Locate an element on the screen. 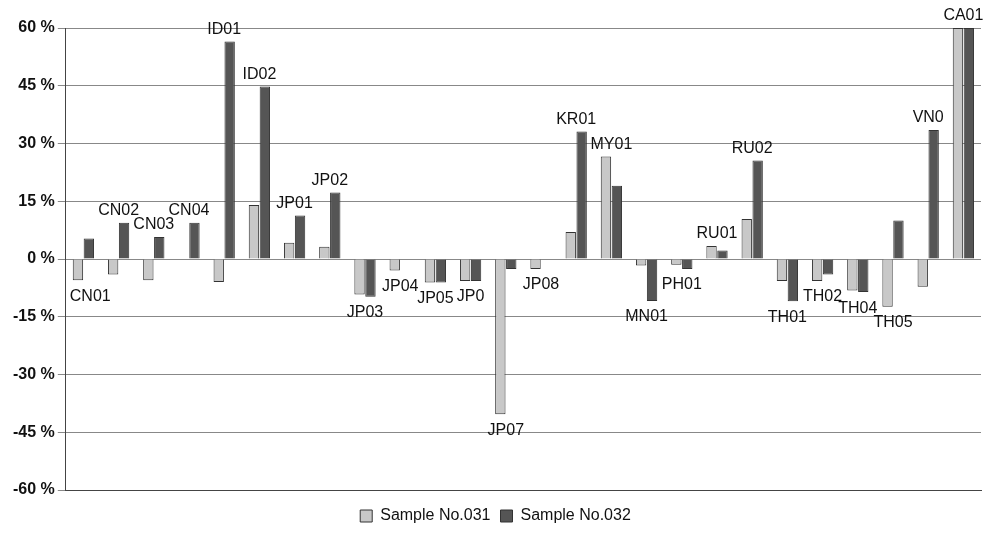 This screenshot has height=544, width=1001. legend-label: Sample No.031 is located at coordinates (435, 515).